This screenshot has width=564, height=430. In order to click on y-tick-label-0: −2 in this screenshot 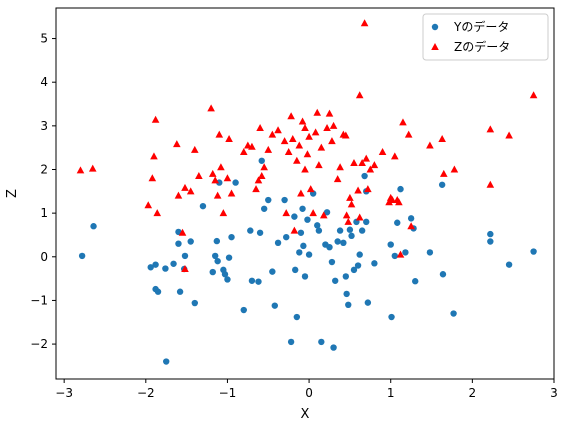, I will do `click(39, 344)`.